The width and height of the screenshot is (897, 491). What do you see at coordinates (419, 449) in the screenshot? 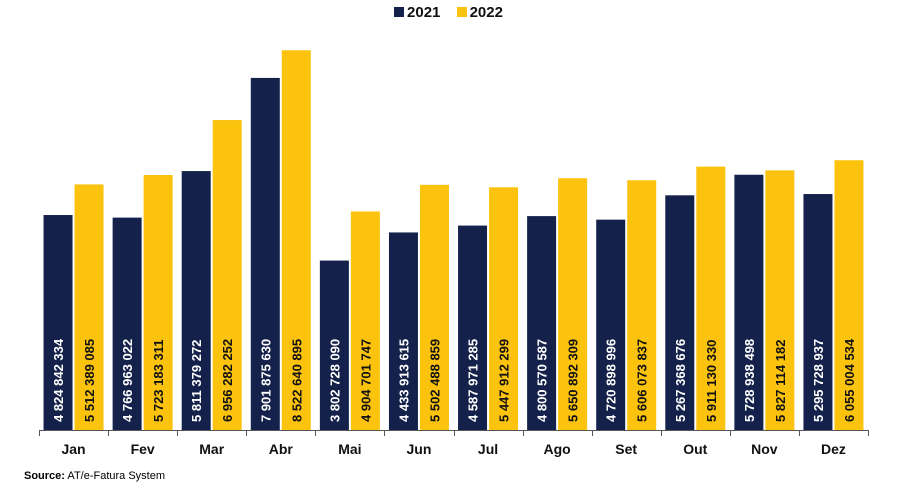
I see `x-tick-label-Jun: Jun` at bounding box center [419, 449].